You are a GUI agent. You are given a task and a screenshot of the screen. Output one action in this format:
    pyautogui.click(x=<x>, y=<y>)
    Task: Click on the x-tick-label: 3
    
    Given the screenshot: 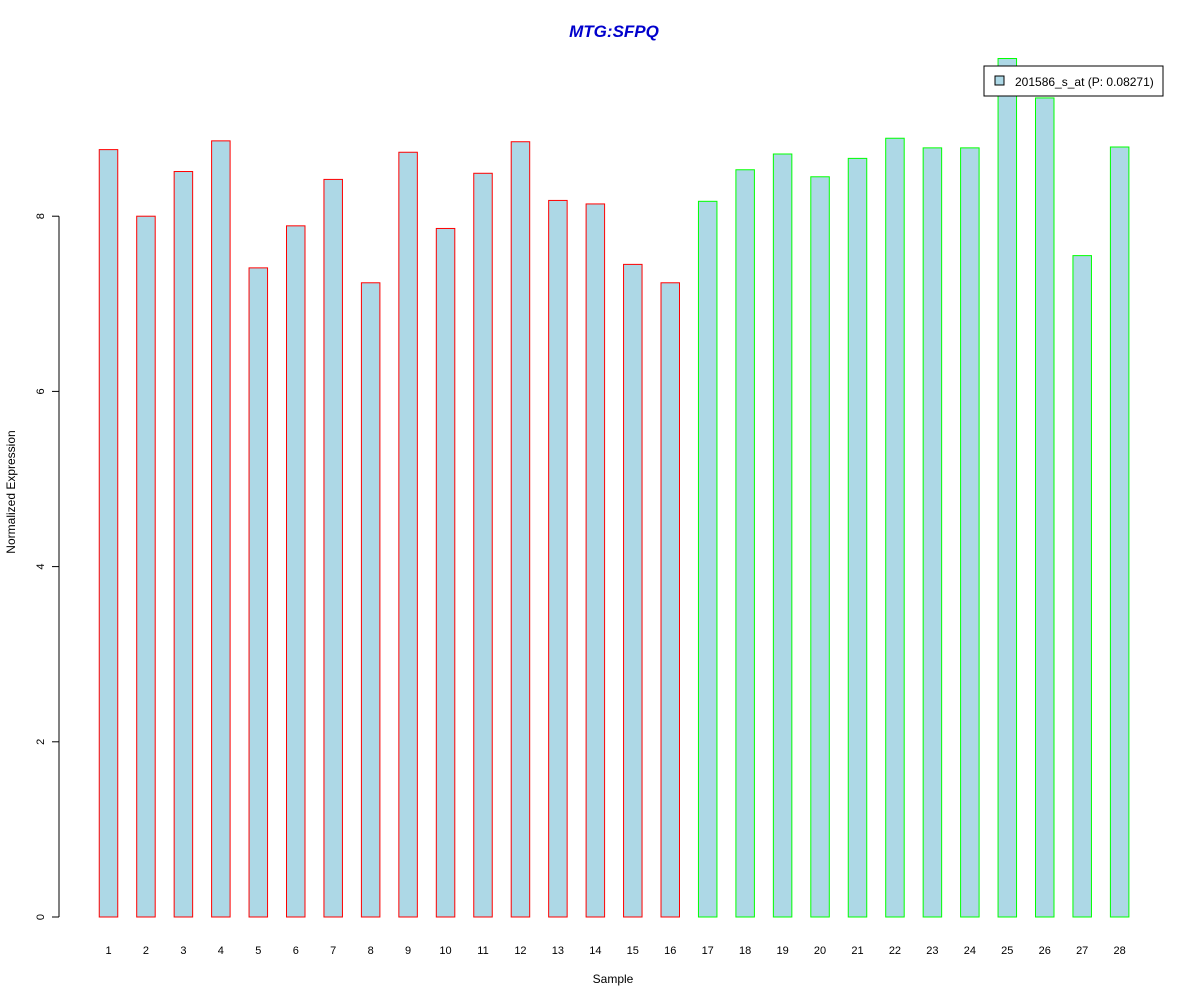 What is the action you would take?
    pyautogui.click(x=183, y=951)
    